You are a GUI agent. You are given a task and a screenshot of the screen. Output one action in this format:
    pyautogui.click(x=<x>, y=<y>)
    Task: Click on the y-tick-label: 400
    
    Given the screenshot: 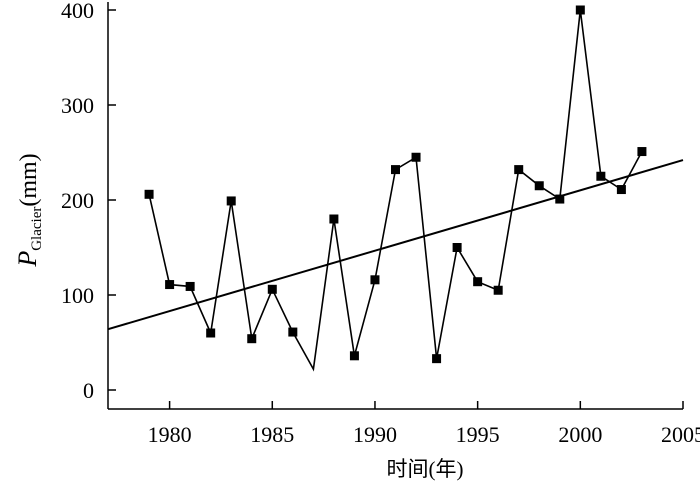 What is the action you would take?
    pyautogui.click(x=77, y=11)
    